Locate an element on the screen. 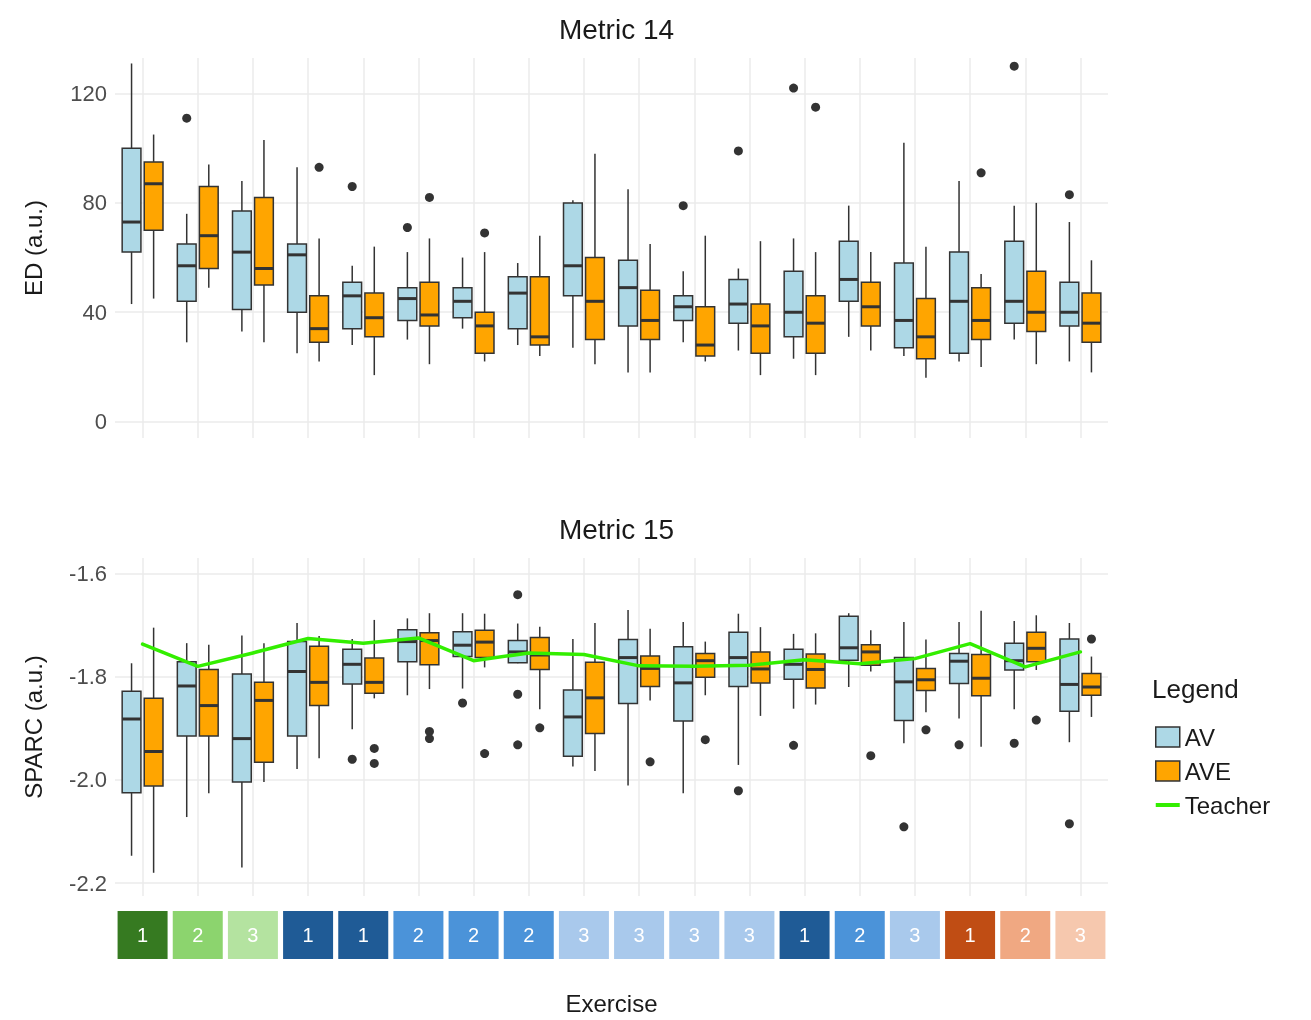 This screenshot has width=1311, height=1020. legend-label: AVE is located at coordinates (1207, 771).